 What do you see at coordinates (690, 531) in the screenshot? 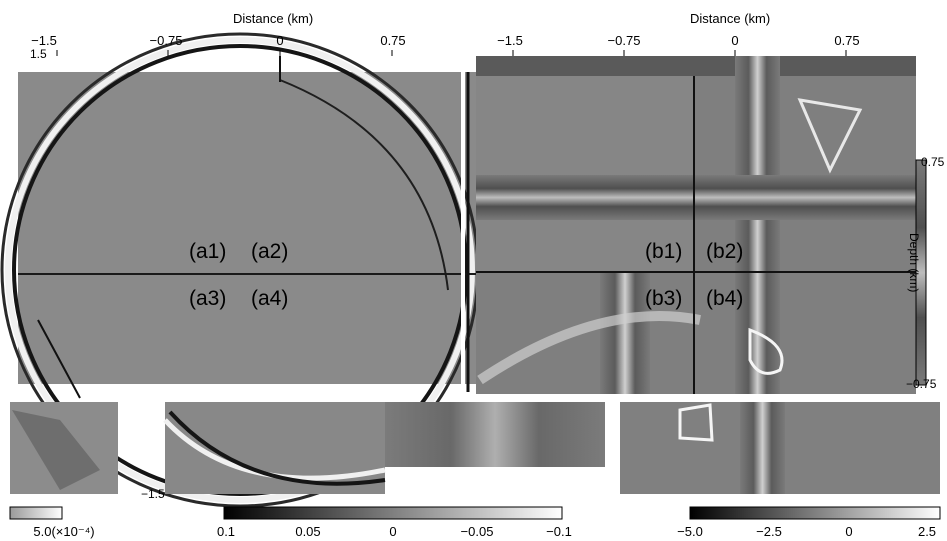
I see `colorbar-3-tick-1: −5.0` at bounding box center [690, 531].